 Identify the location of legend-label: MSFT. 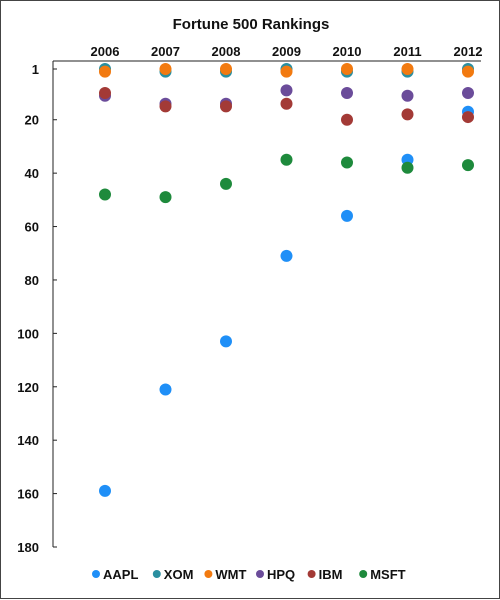
(387, 574).